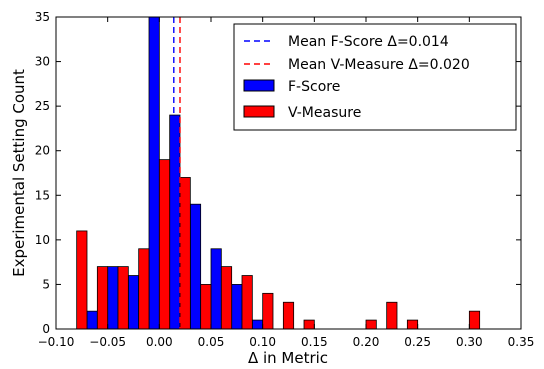 This screenshot has width=544, height=369. I want to click on y-tick-label: 30, so click(42, 62).